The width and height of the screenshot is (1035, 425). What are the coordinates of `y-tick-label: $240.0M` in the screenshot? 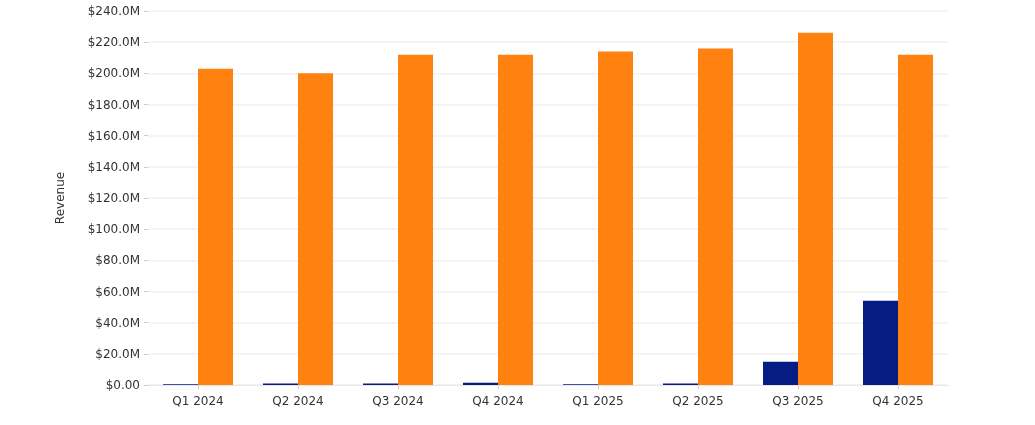 It's located at (113, 11).